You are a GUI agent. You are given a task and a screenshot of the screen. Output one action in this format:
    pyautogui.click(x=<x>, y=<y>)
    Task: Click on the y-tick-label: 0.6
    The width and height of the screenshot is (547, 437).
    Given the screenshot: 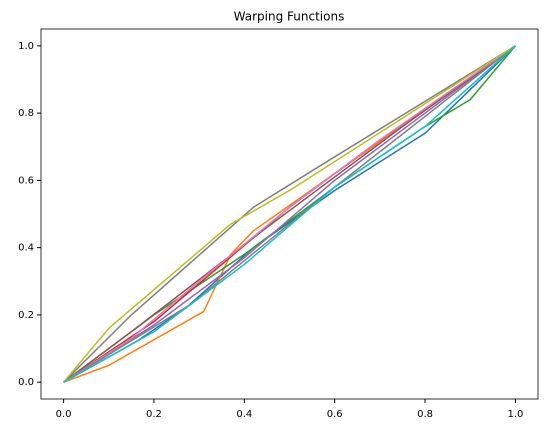 What is the action you would take?
    pyautogui.click(x=26, y=180)
    